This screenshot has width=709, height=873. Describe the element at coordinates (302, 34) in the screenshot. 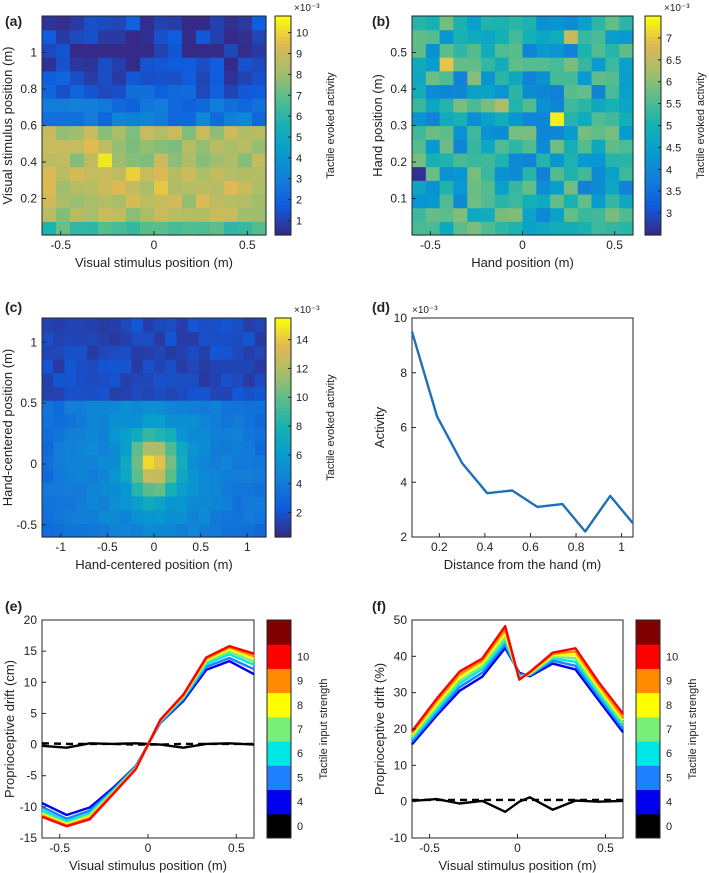

I see `colorbar-tick-label: 10` at that location.